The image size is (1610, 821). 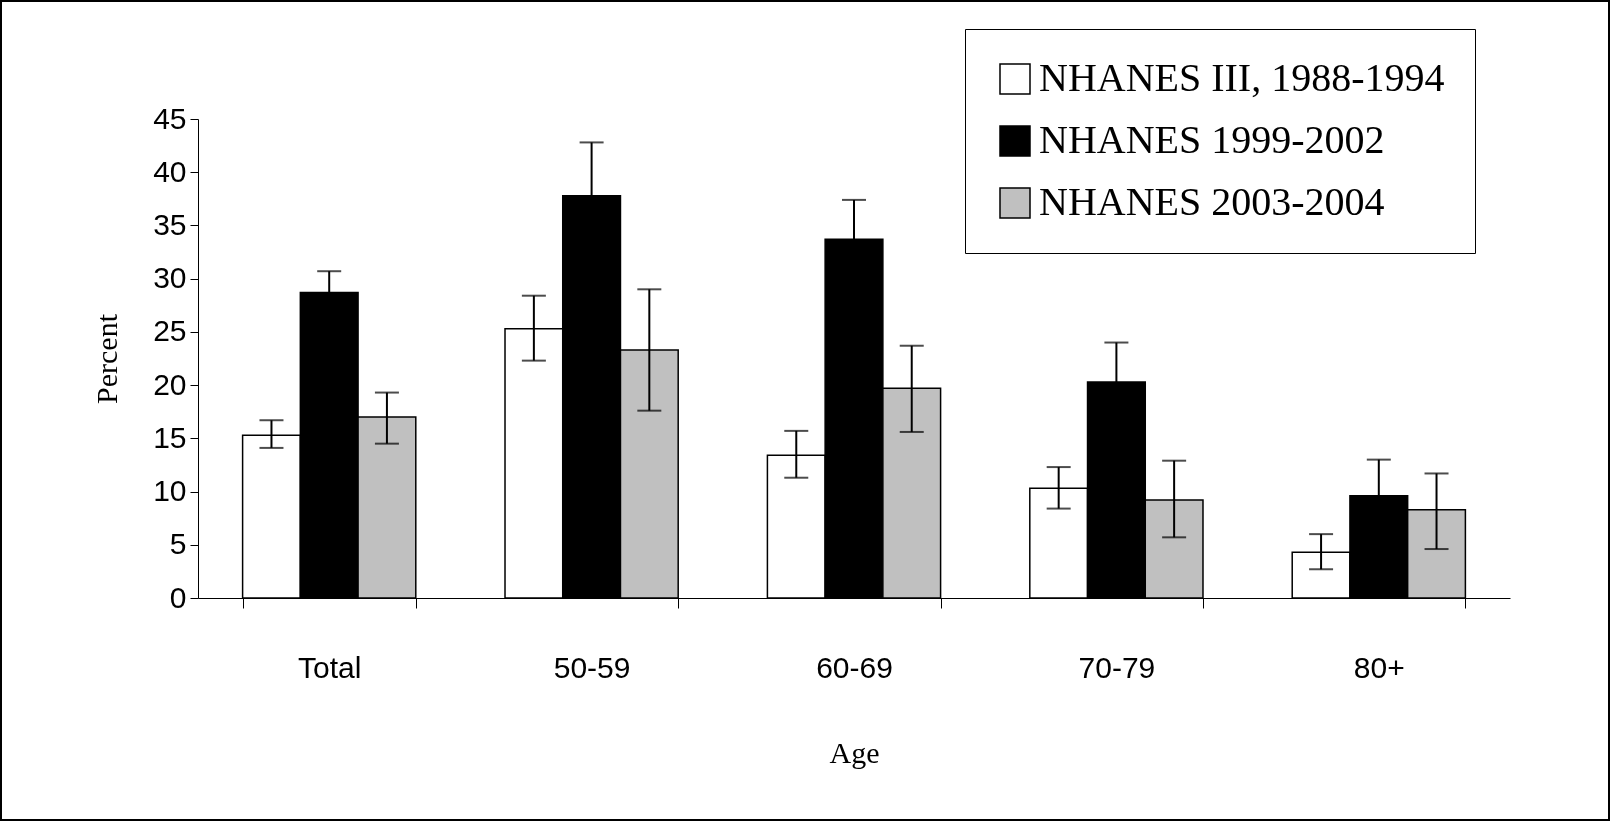 I want to click on y-tick-label: 35, so click(x=170, y=224).